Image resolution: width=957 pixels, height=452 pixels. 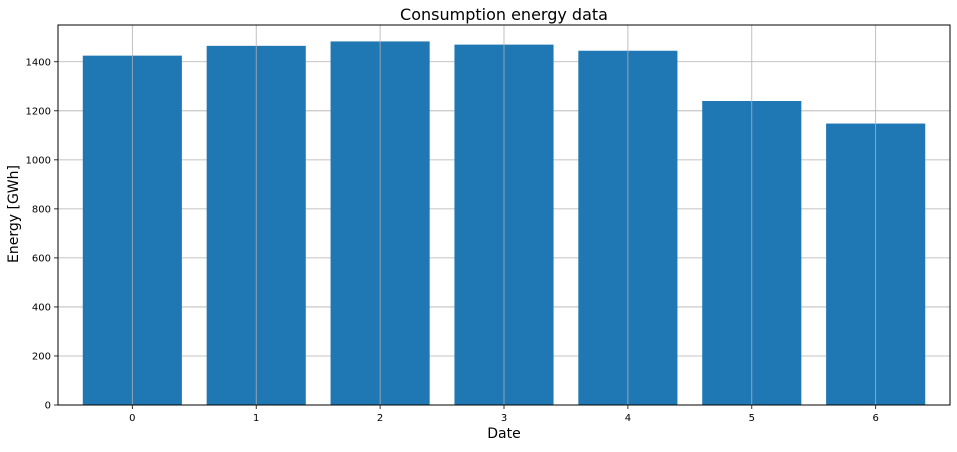 What do you see at coordinates (14, 214) in the screenshot?
I see `y-axis-label: Energy [GWh]` at bounding box center [14, 214].